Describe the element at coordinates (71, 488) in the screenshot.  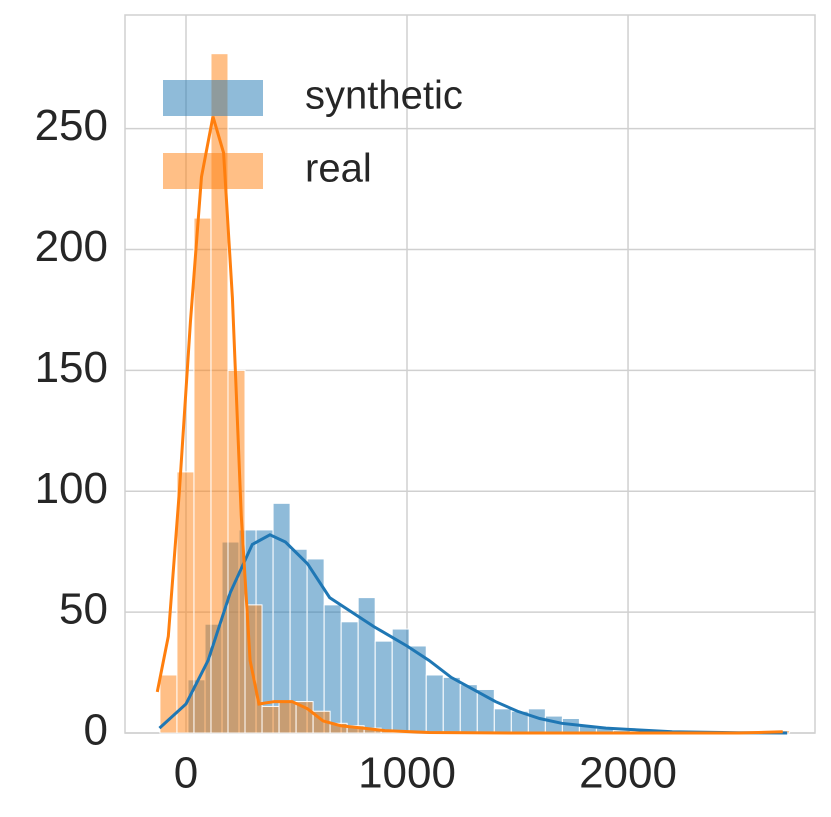
I see `y-tick-label: 100` at that location.